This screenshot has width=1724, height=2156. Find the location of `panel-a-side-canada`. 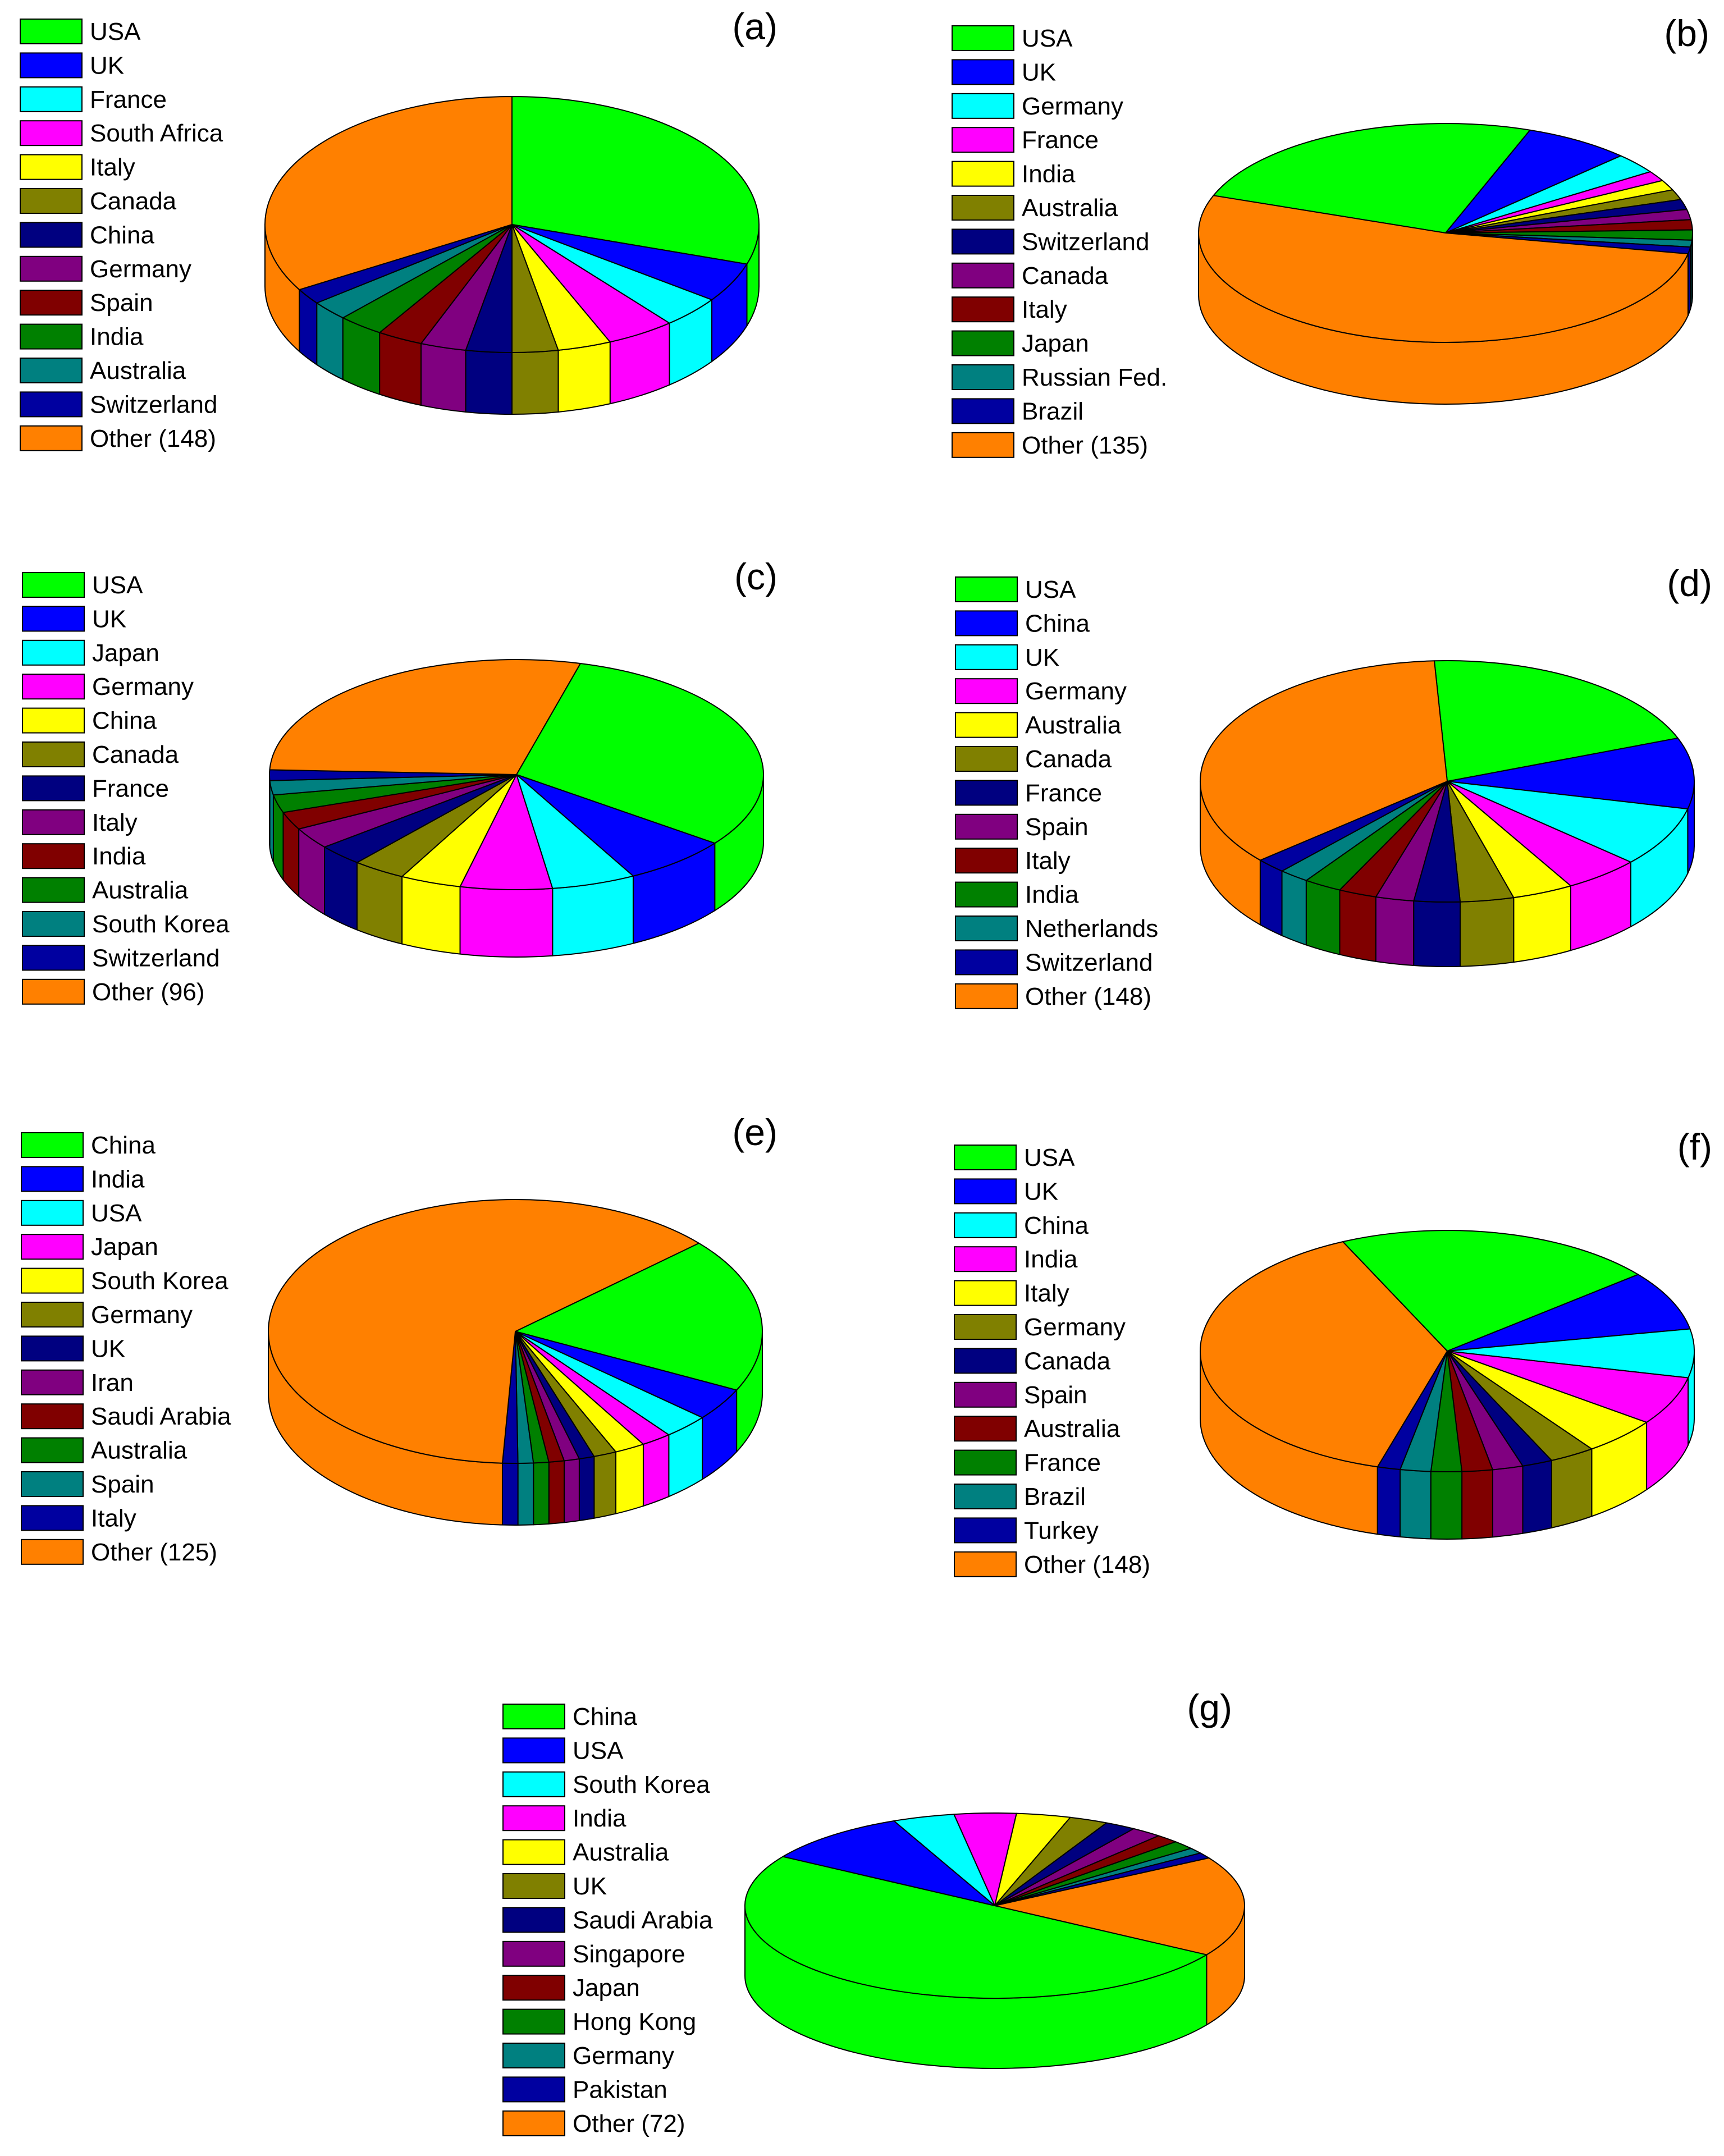

panel-a-side-canada is located at coordinates (535, 382).